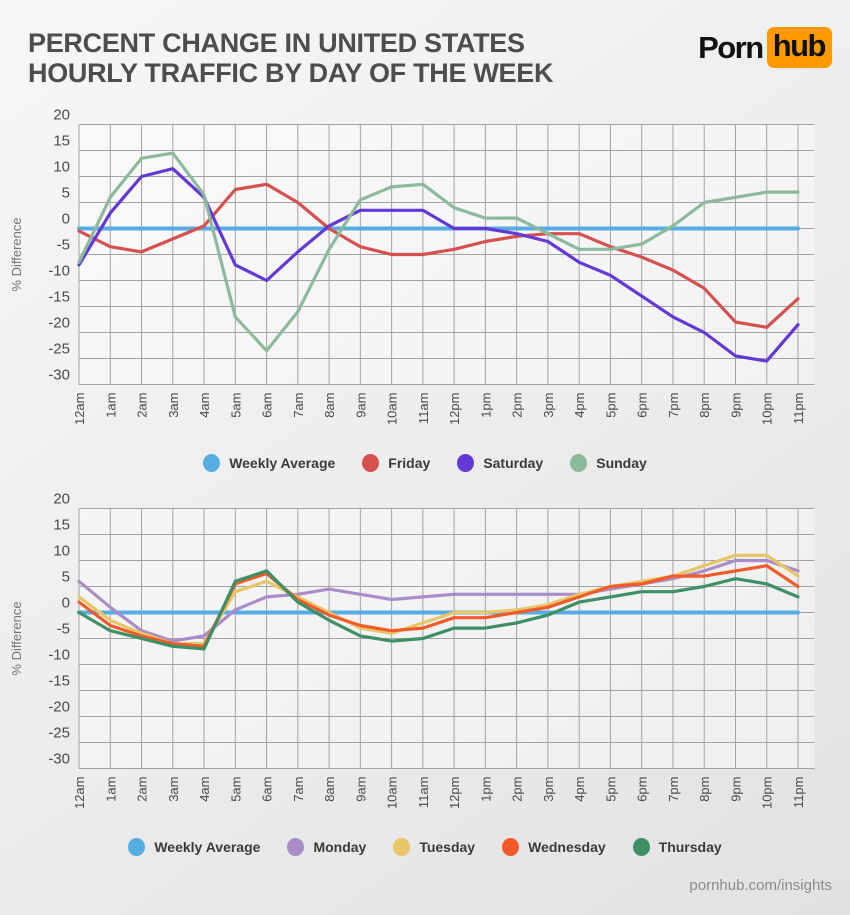 This screenshot has height=915, width=850. I want to click on legend-label-saturday: Saturday, so click(513, 463).